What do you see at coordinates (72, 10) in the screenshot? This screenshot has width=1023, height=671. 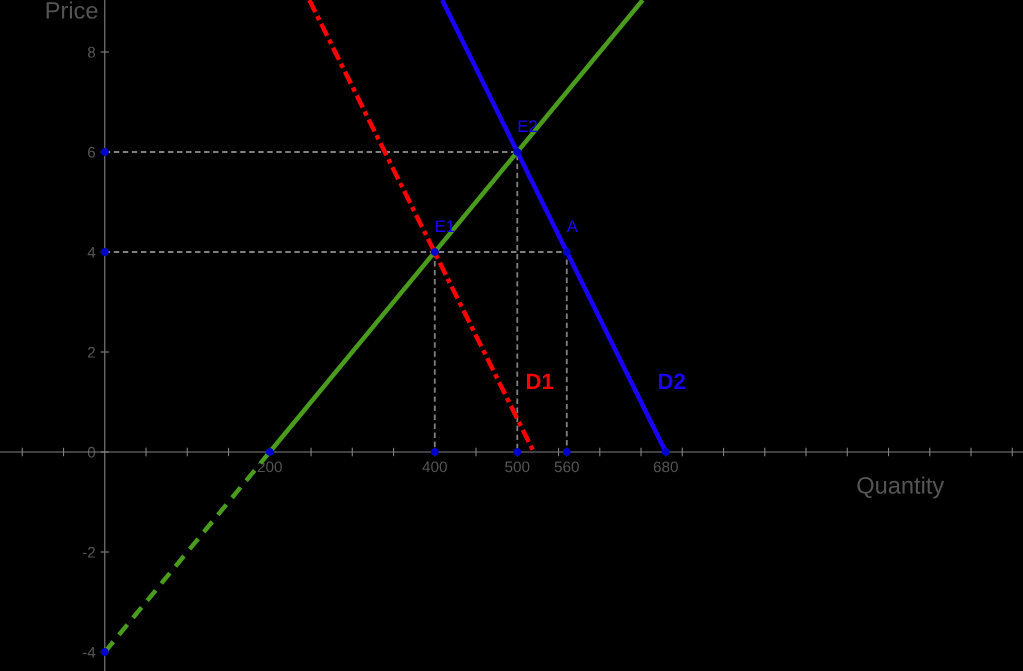 I see `y-axis-title: Price` at bounding box center [72, 10].